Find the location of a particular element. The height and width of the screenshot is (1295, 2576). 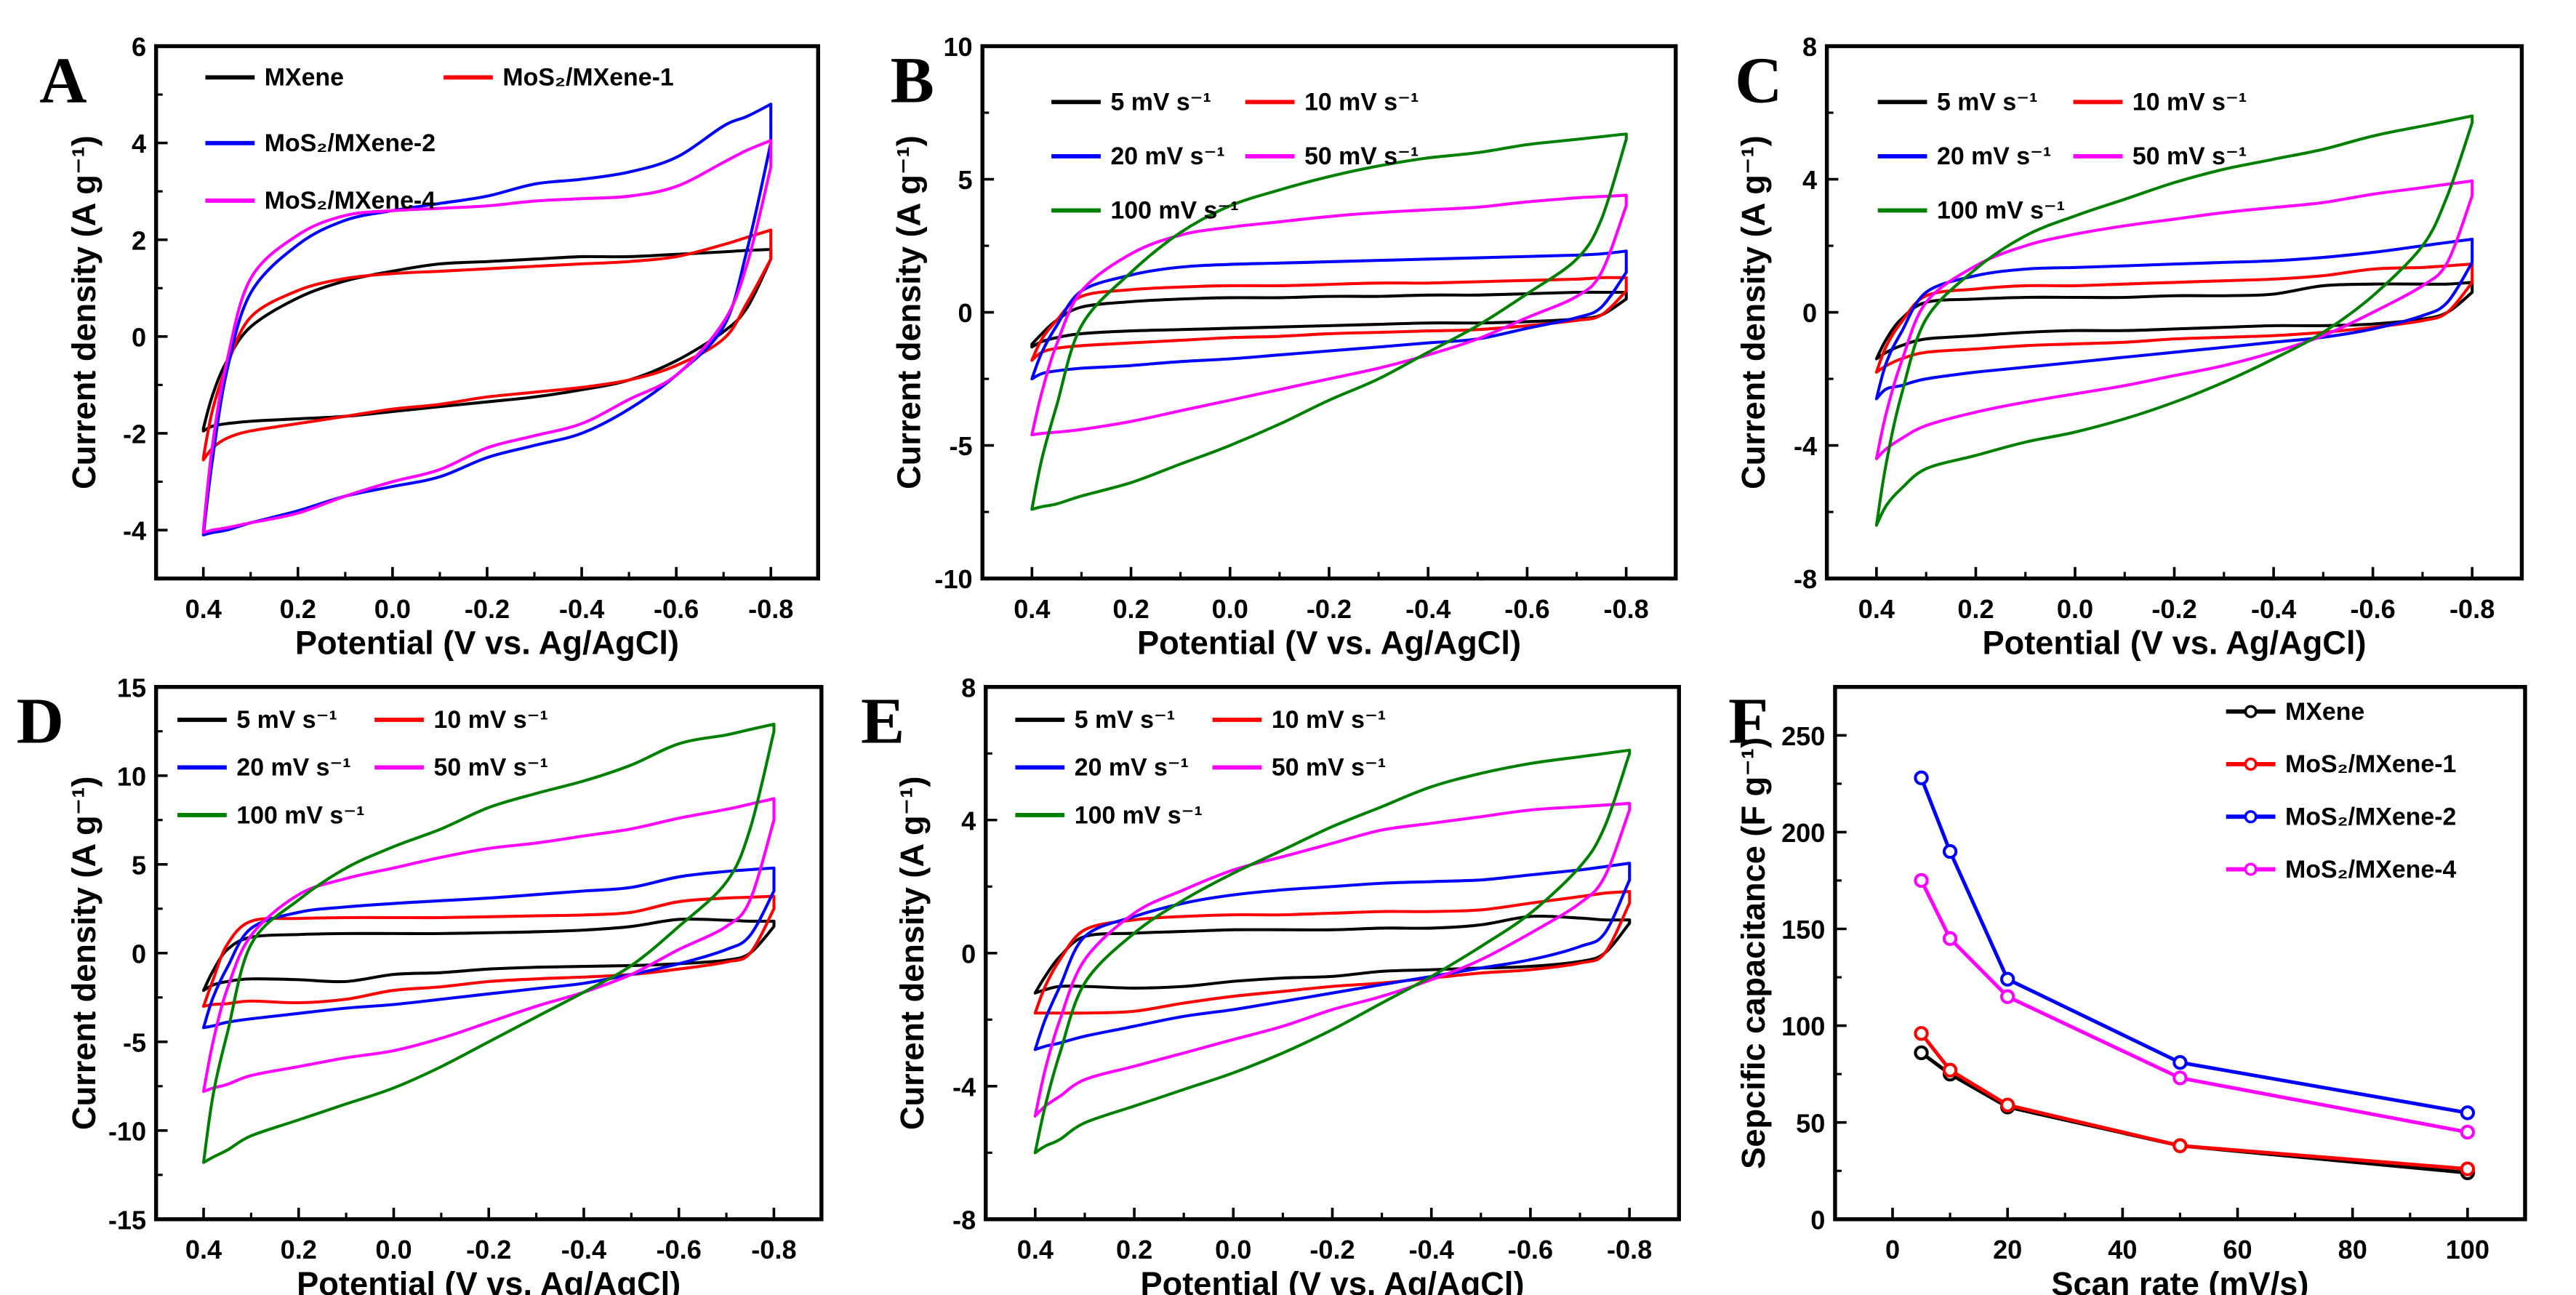

y-tick-label: 5 is located at coordinates (965, 180).